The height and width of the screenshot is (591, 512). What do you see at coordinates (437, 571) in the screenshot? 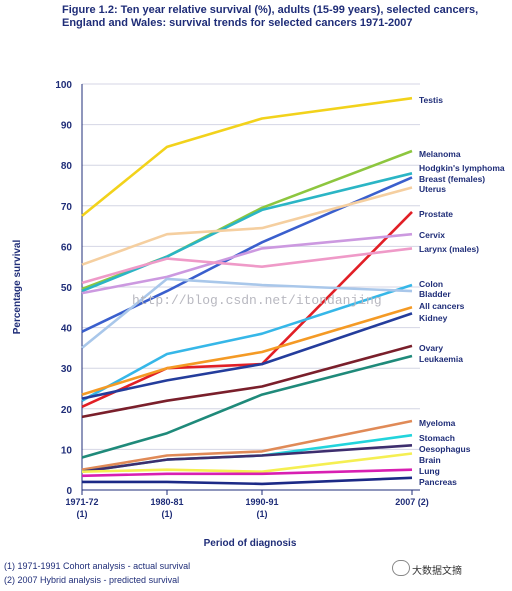
I see `brand-label: 大数据文摘` at bounding box center [437, 571].